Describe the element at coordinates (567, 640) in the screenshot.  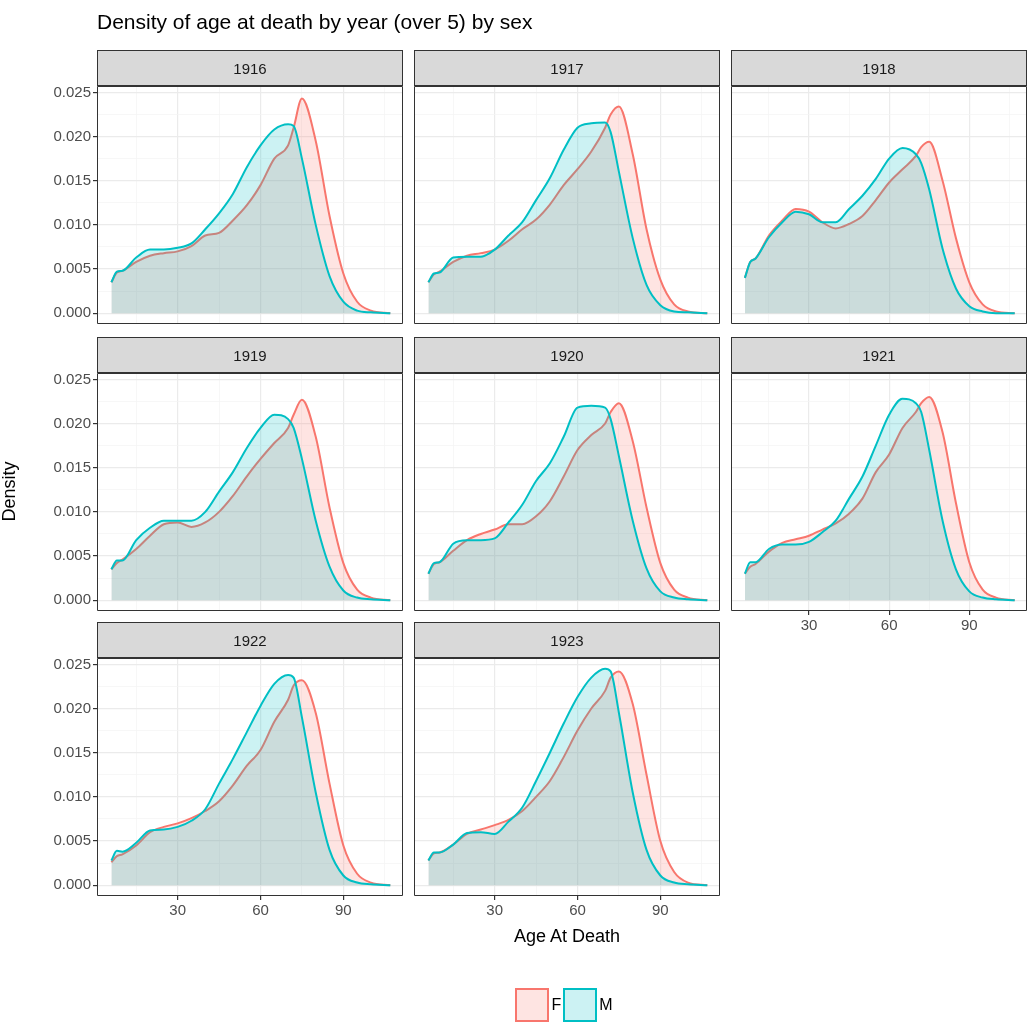
I see `chart-subtitle: 1923` at that location.